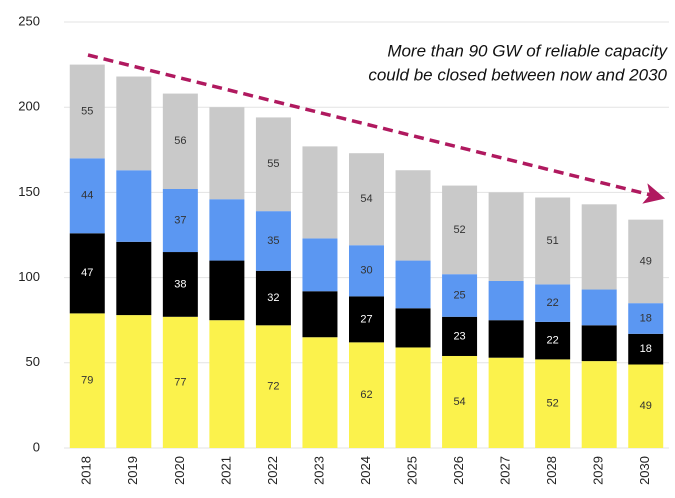  I want to click on value-label: 44, so click(87, 196).